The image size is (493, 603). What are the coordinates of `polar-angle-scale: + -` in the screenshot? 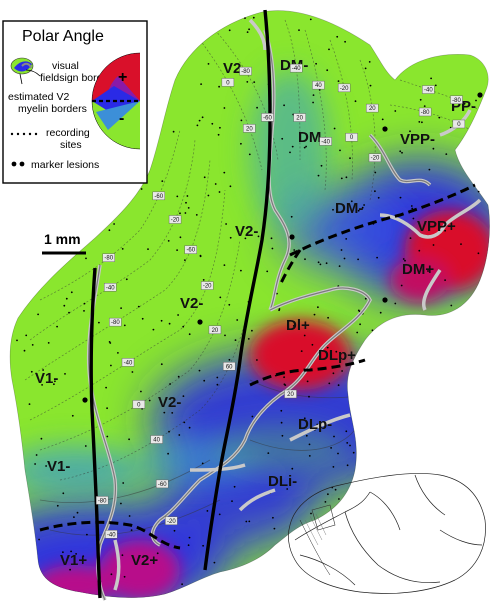 It's located at (116, 101).